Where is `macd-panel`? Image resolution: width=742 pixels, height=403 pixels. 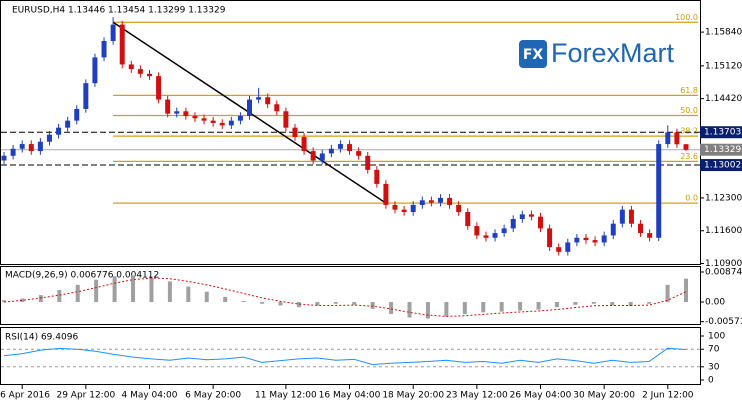 macd-panel is located at coordinates (350, 295).